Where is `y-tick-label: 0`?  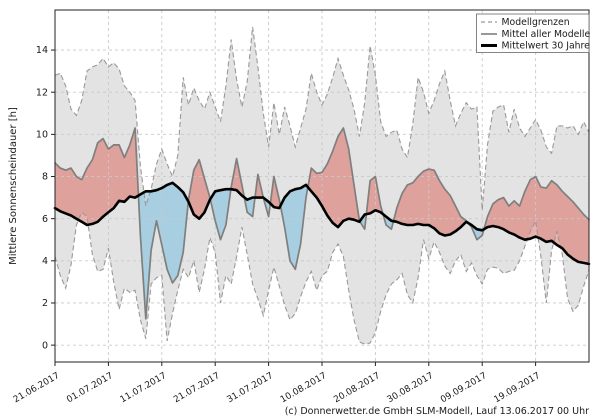 y-tick-label: 0 is located at coordinates (45, 345).